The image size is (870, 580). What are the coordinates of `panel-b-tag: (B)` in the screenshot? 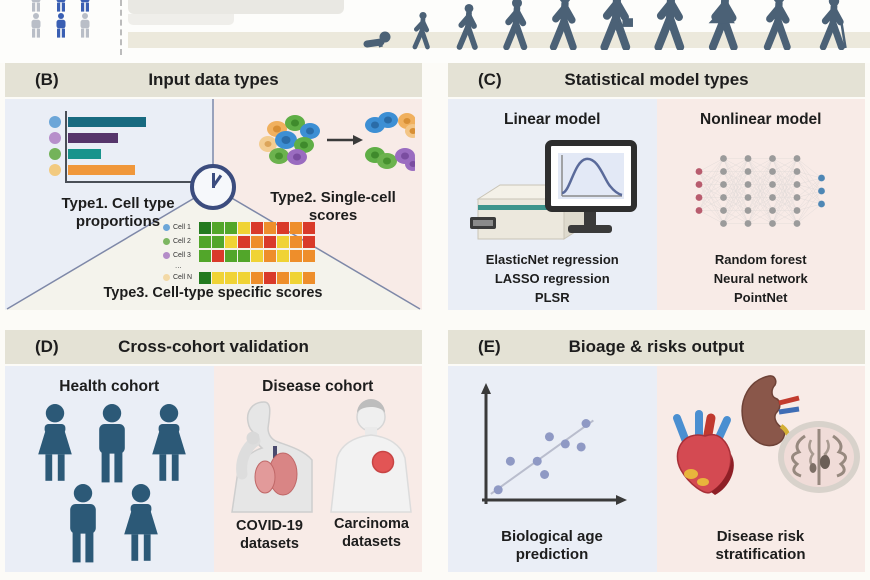 It's located at (47, 79).